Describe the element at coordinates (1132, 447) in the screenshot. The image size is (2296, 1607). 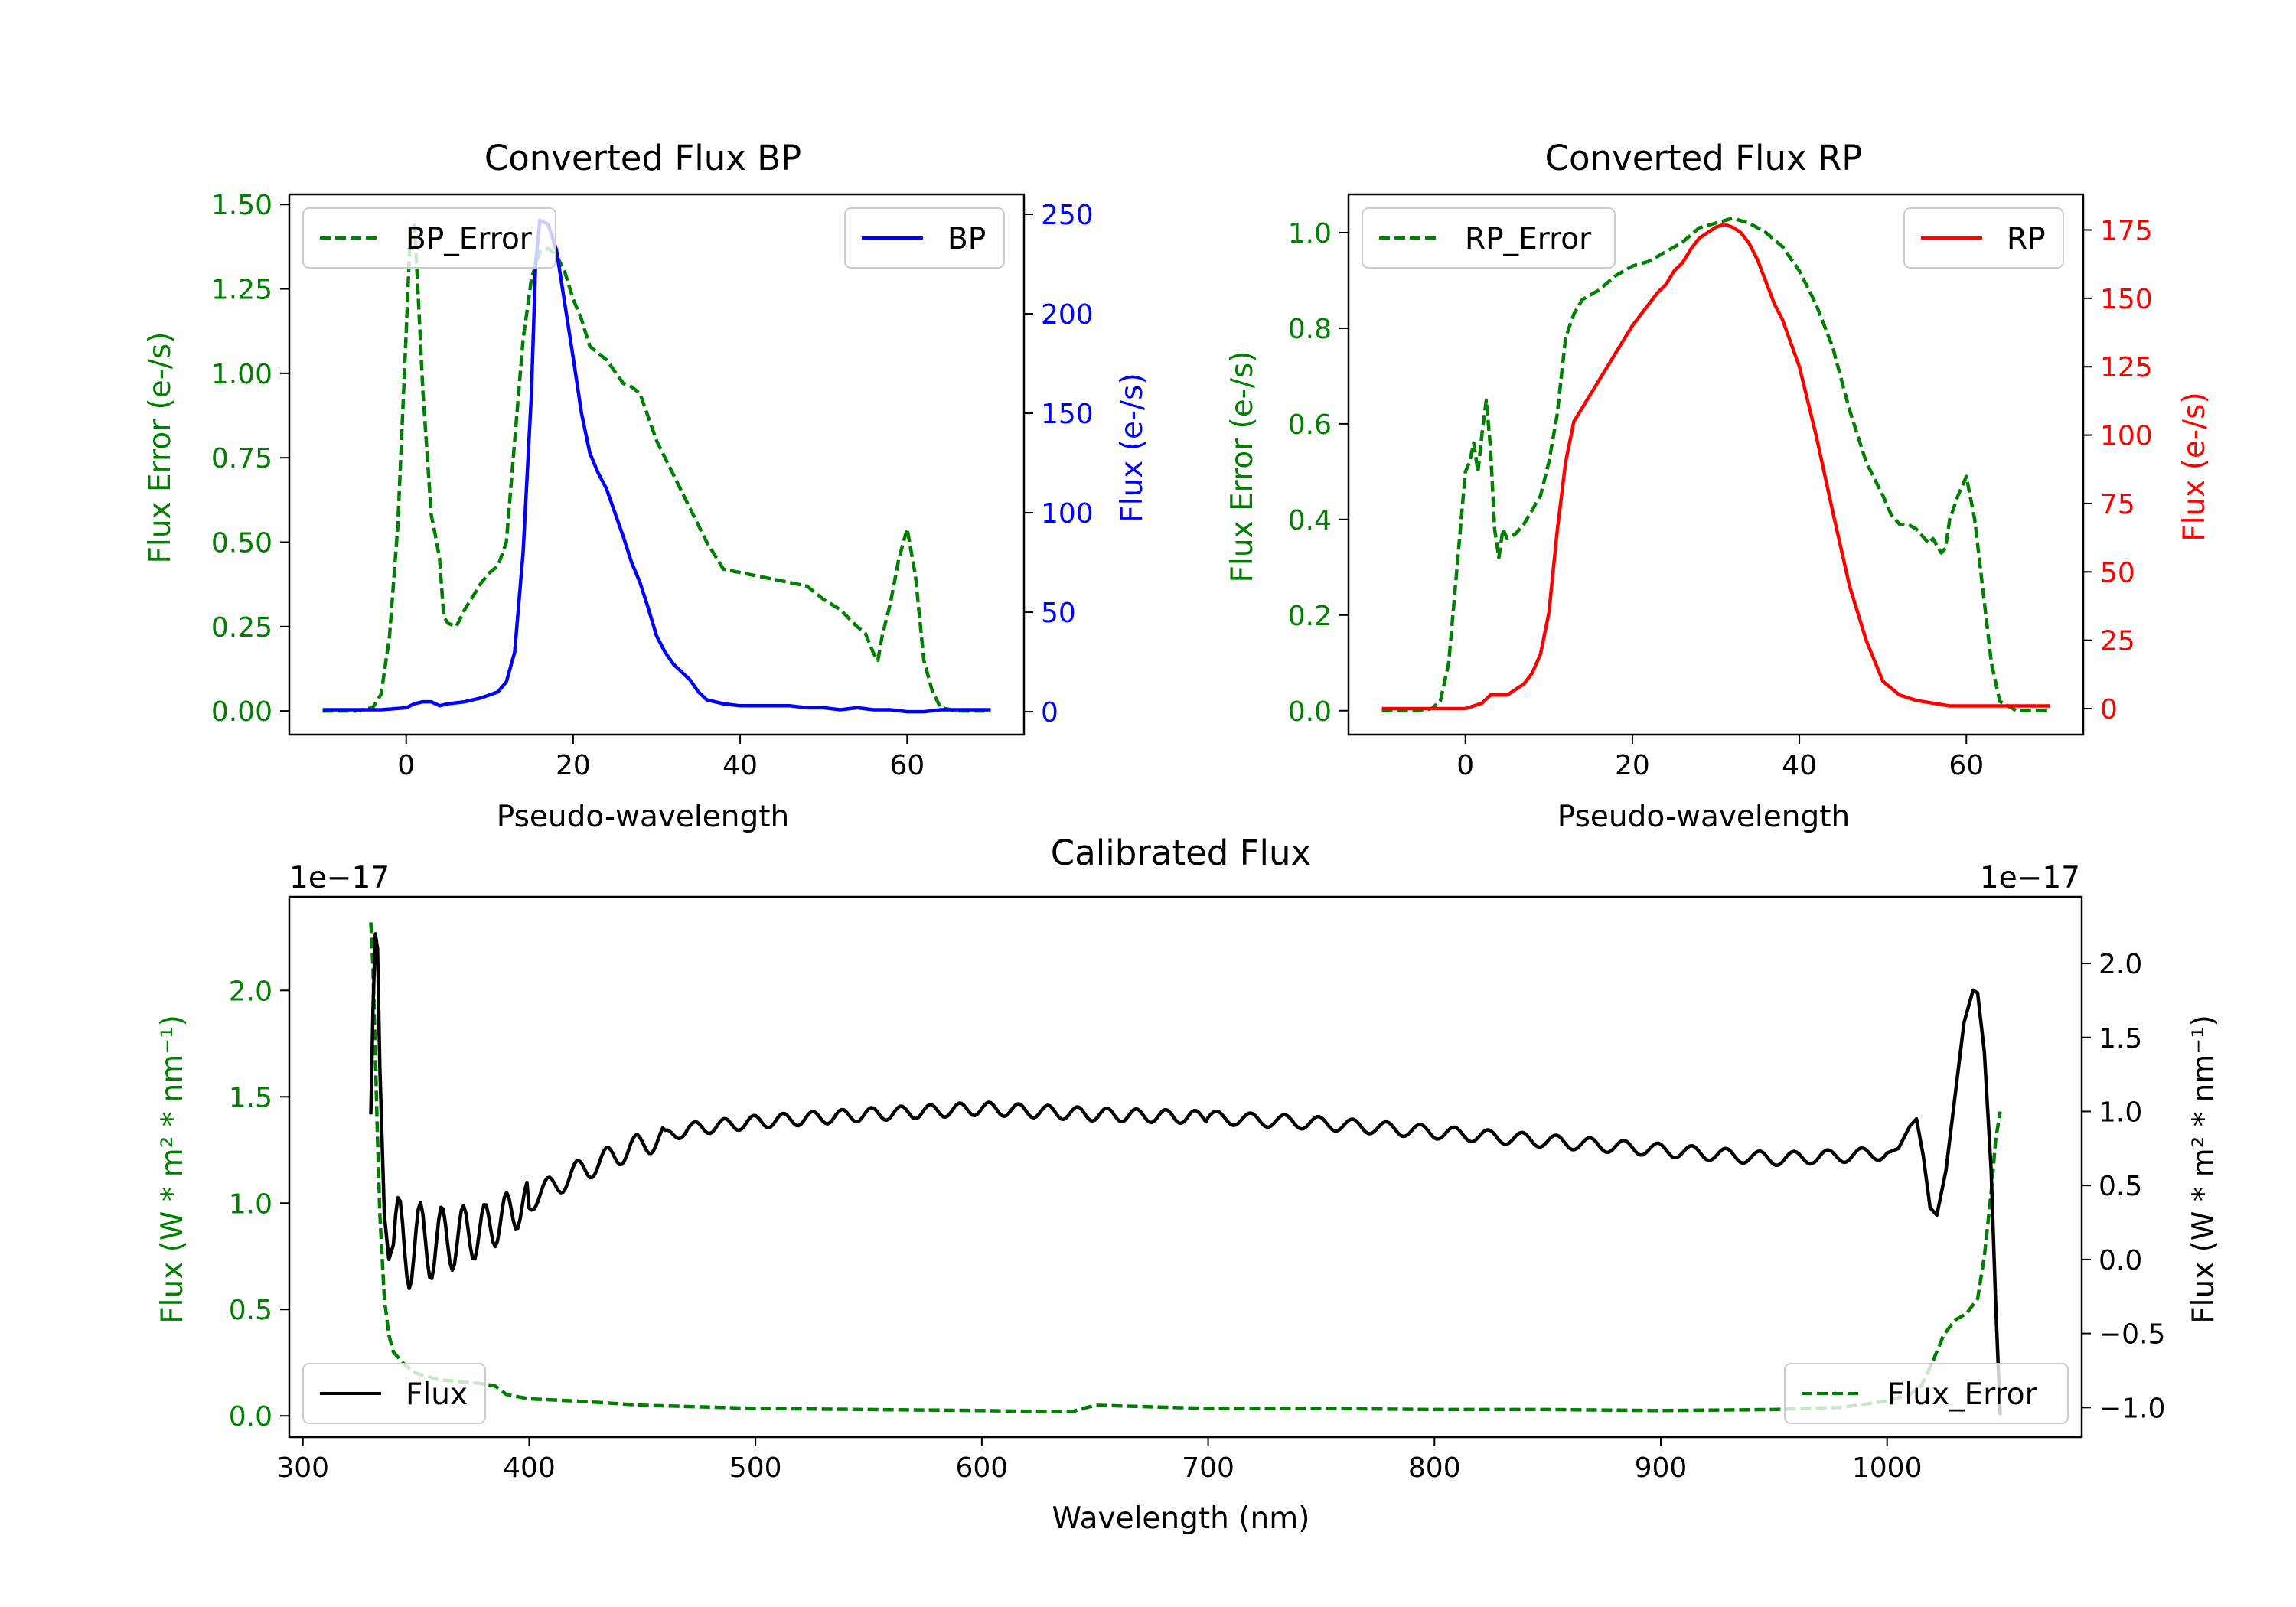
I see `bp-right-y-label: Flux (e-/s)` at that location.